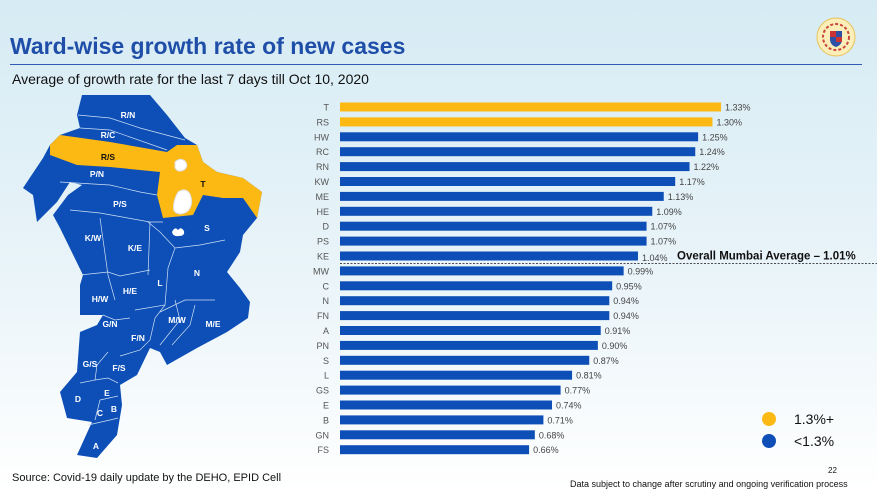  I want to click on map-highlight-rs-t, so click(156, 176).